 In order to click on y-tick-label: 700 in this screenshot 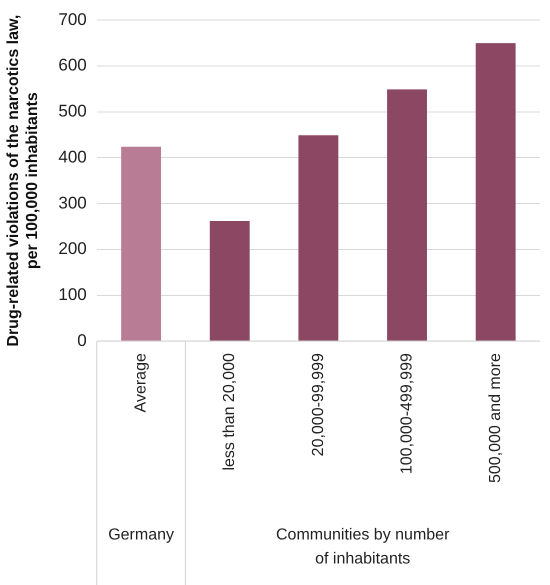, I will do `click(72, 19)`.